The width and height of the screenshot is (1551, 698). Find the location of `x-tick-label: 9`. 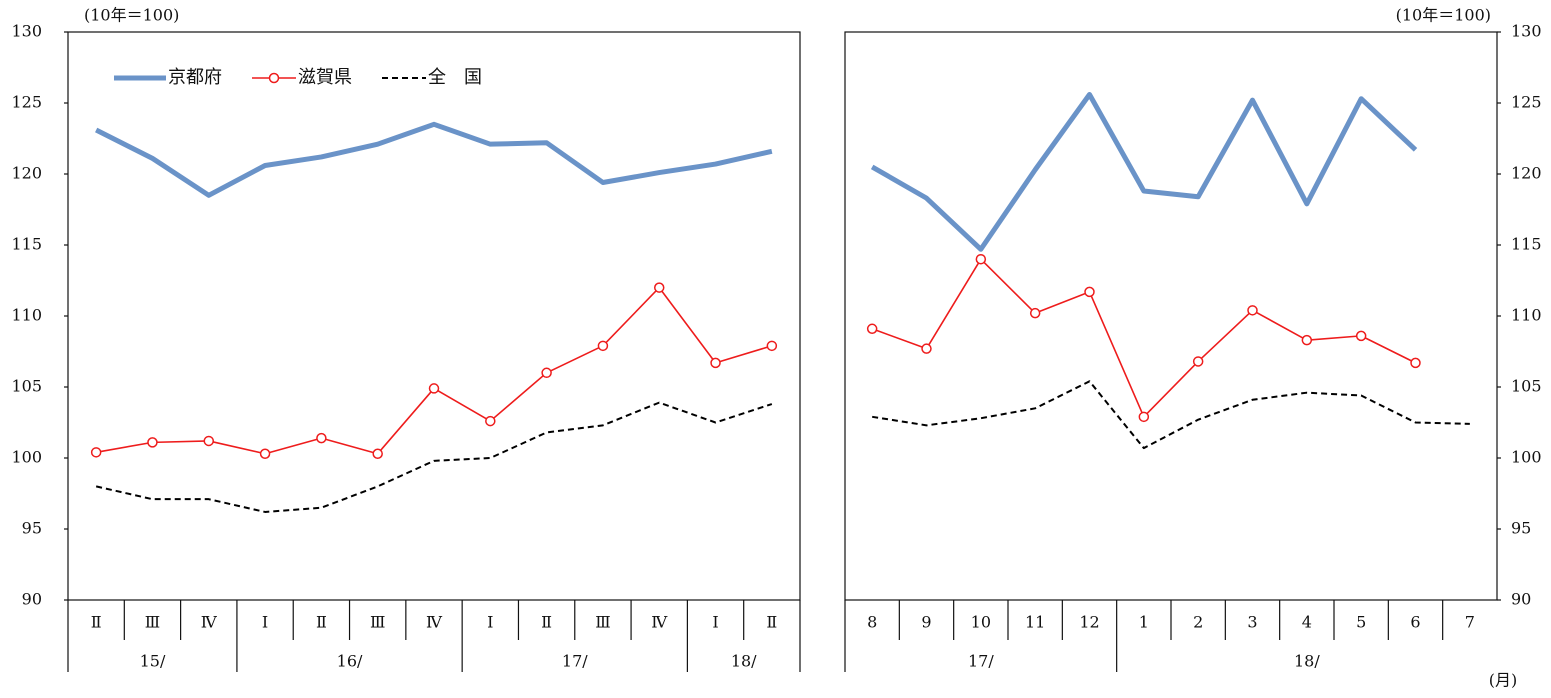

x-tick-label: 9 is located at coordinates (926, 622).